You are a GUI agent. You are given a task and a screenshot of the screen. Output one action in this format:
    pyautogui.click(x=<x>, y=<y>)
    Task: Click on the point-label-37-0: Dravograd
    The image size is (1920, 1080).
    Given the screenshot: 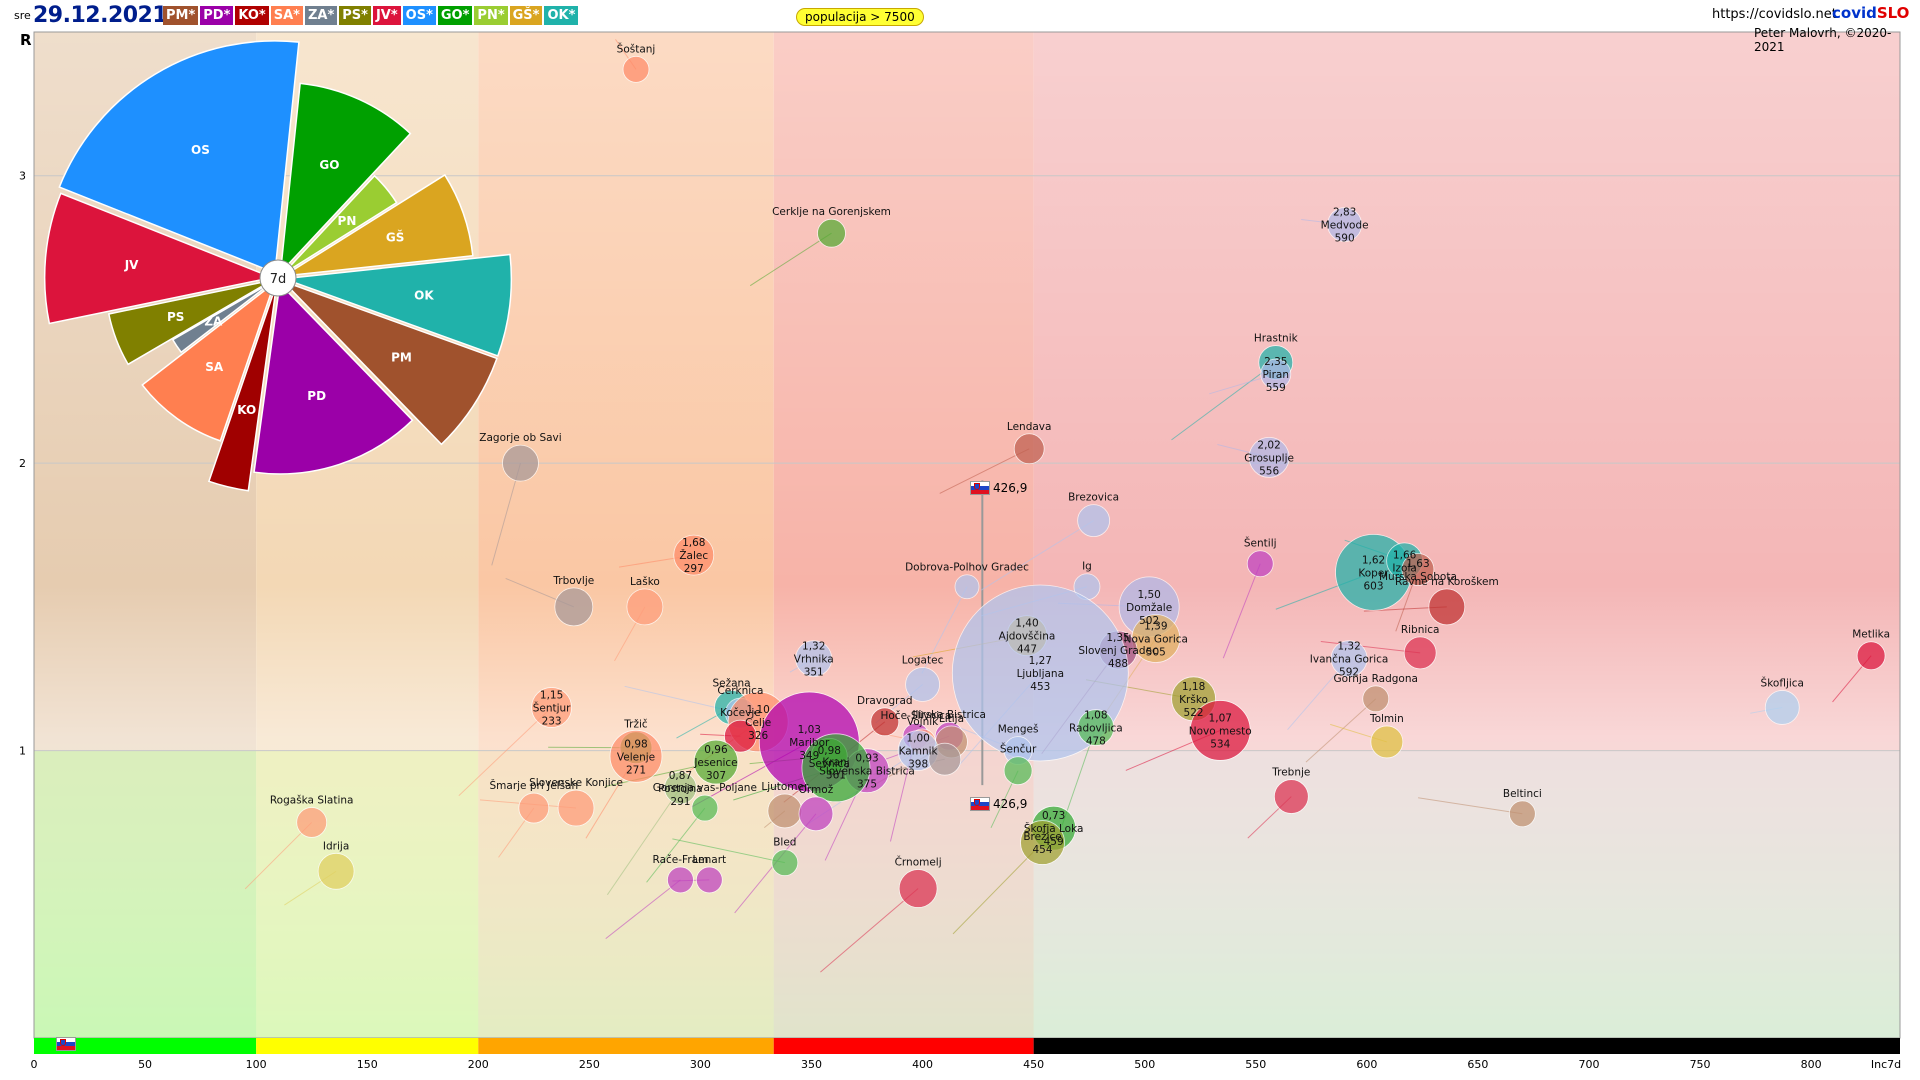 What is the action you would take?
    pyautogui.click(x=885, y=701)
    